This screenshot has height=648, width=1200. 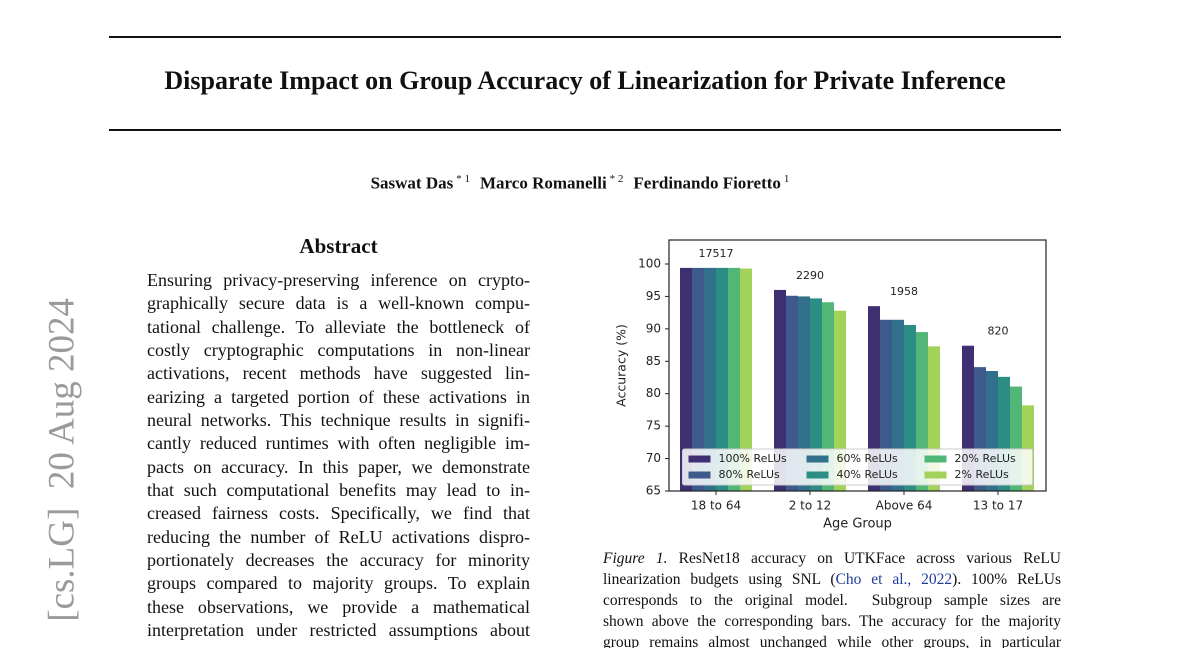 What do you see at coordinates (716, 506) in the screenshot?
I see `x-tick-label: 18 to 64` at bounding box center [716, 506].